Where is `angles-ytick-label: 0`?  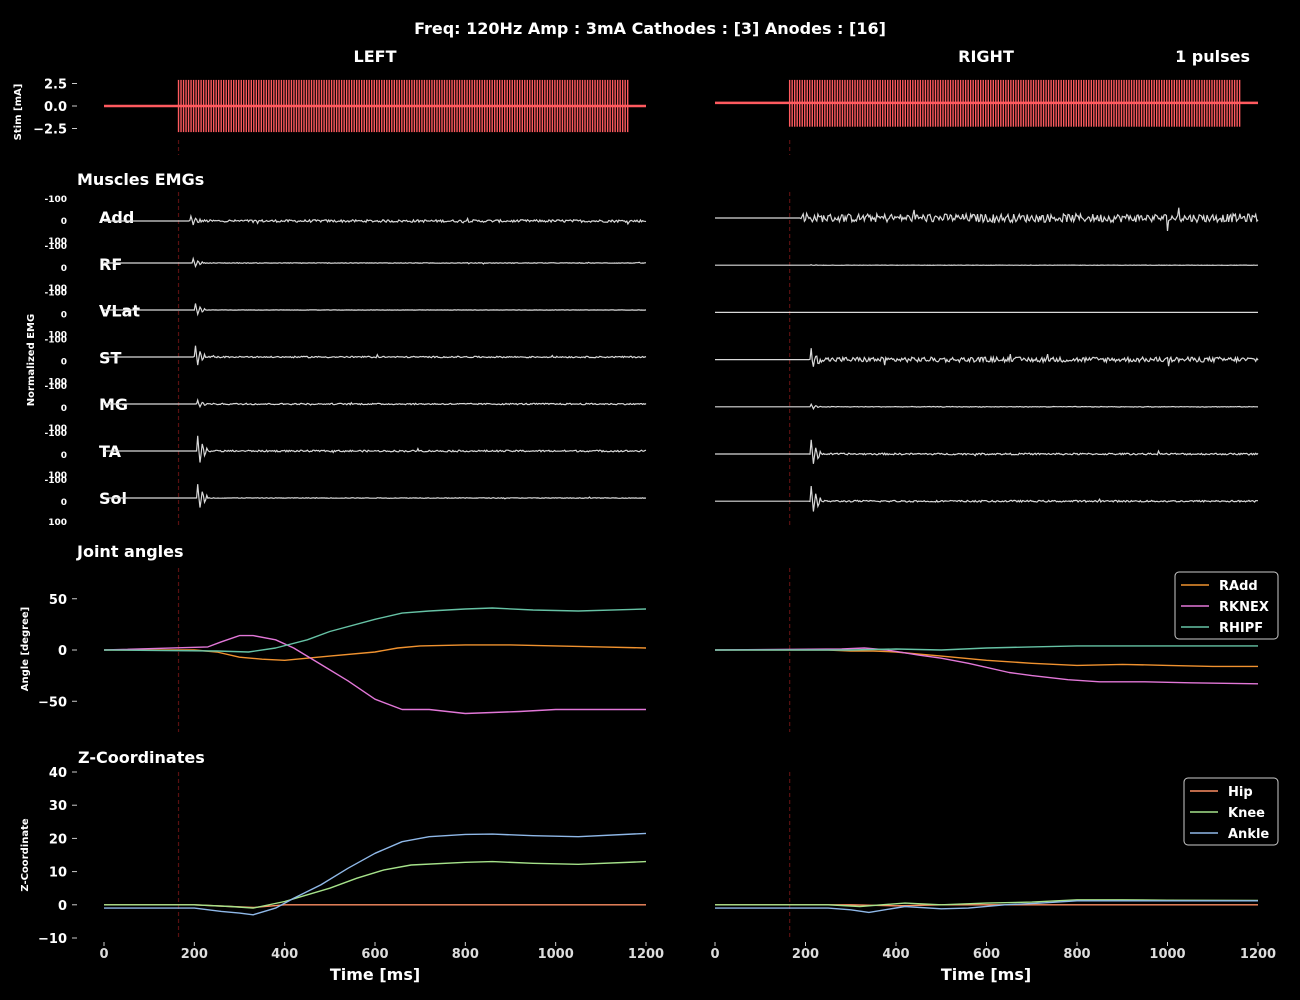 angles-ytick-label: 0 is located at coordinates (62, 651).